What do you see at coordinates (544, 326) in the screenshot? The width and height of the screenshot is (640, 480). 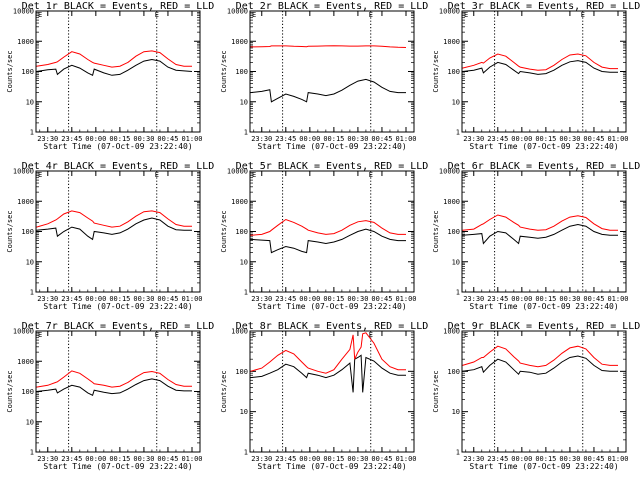 I see `panel-title: Det 9r BLACK = Events, RED = LLD` at bounding box center [544, 326].